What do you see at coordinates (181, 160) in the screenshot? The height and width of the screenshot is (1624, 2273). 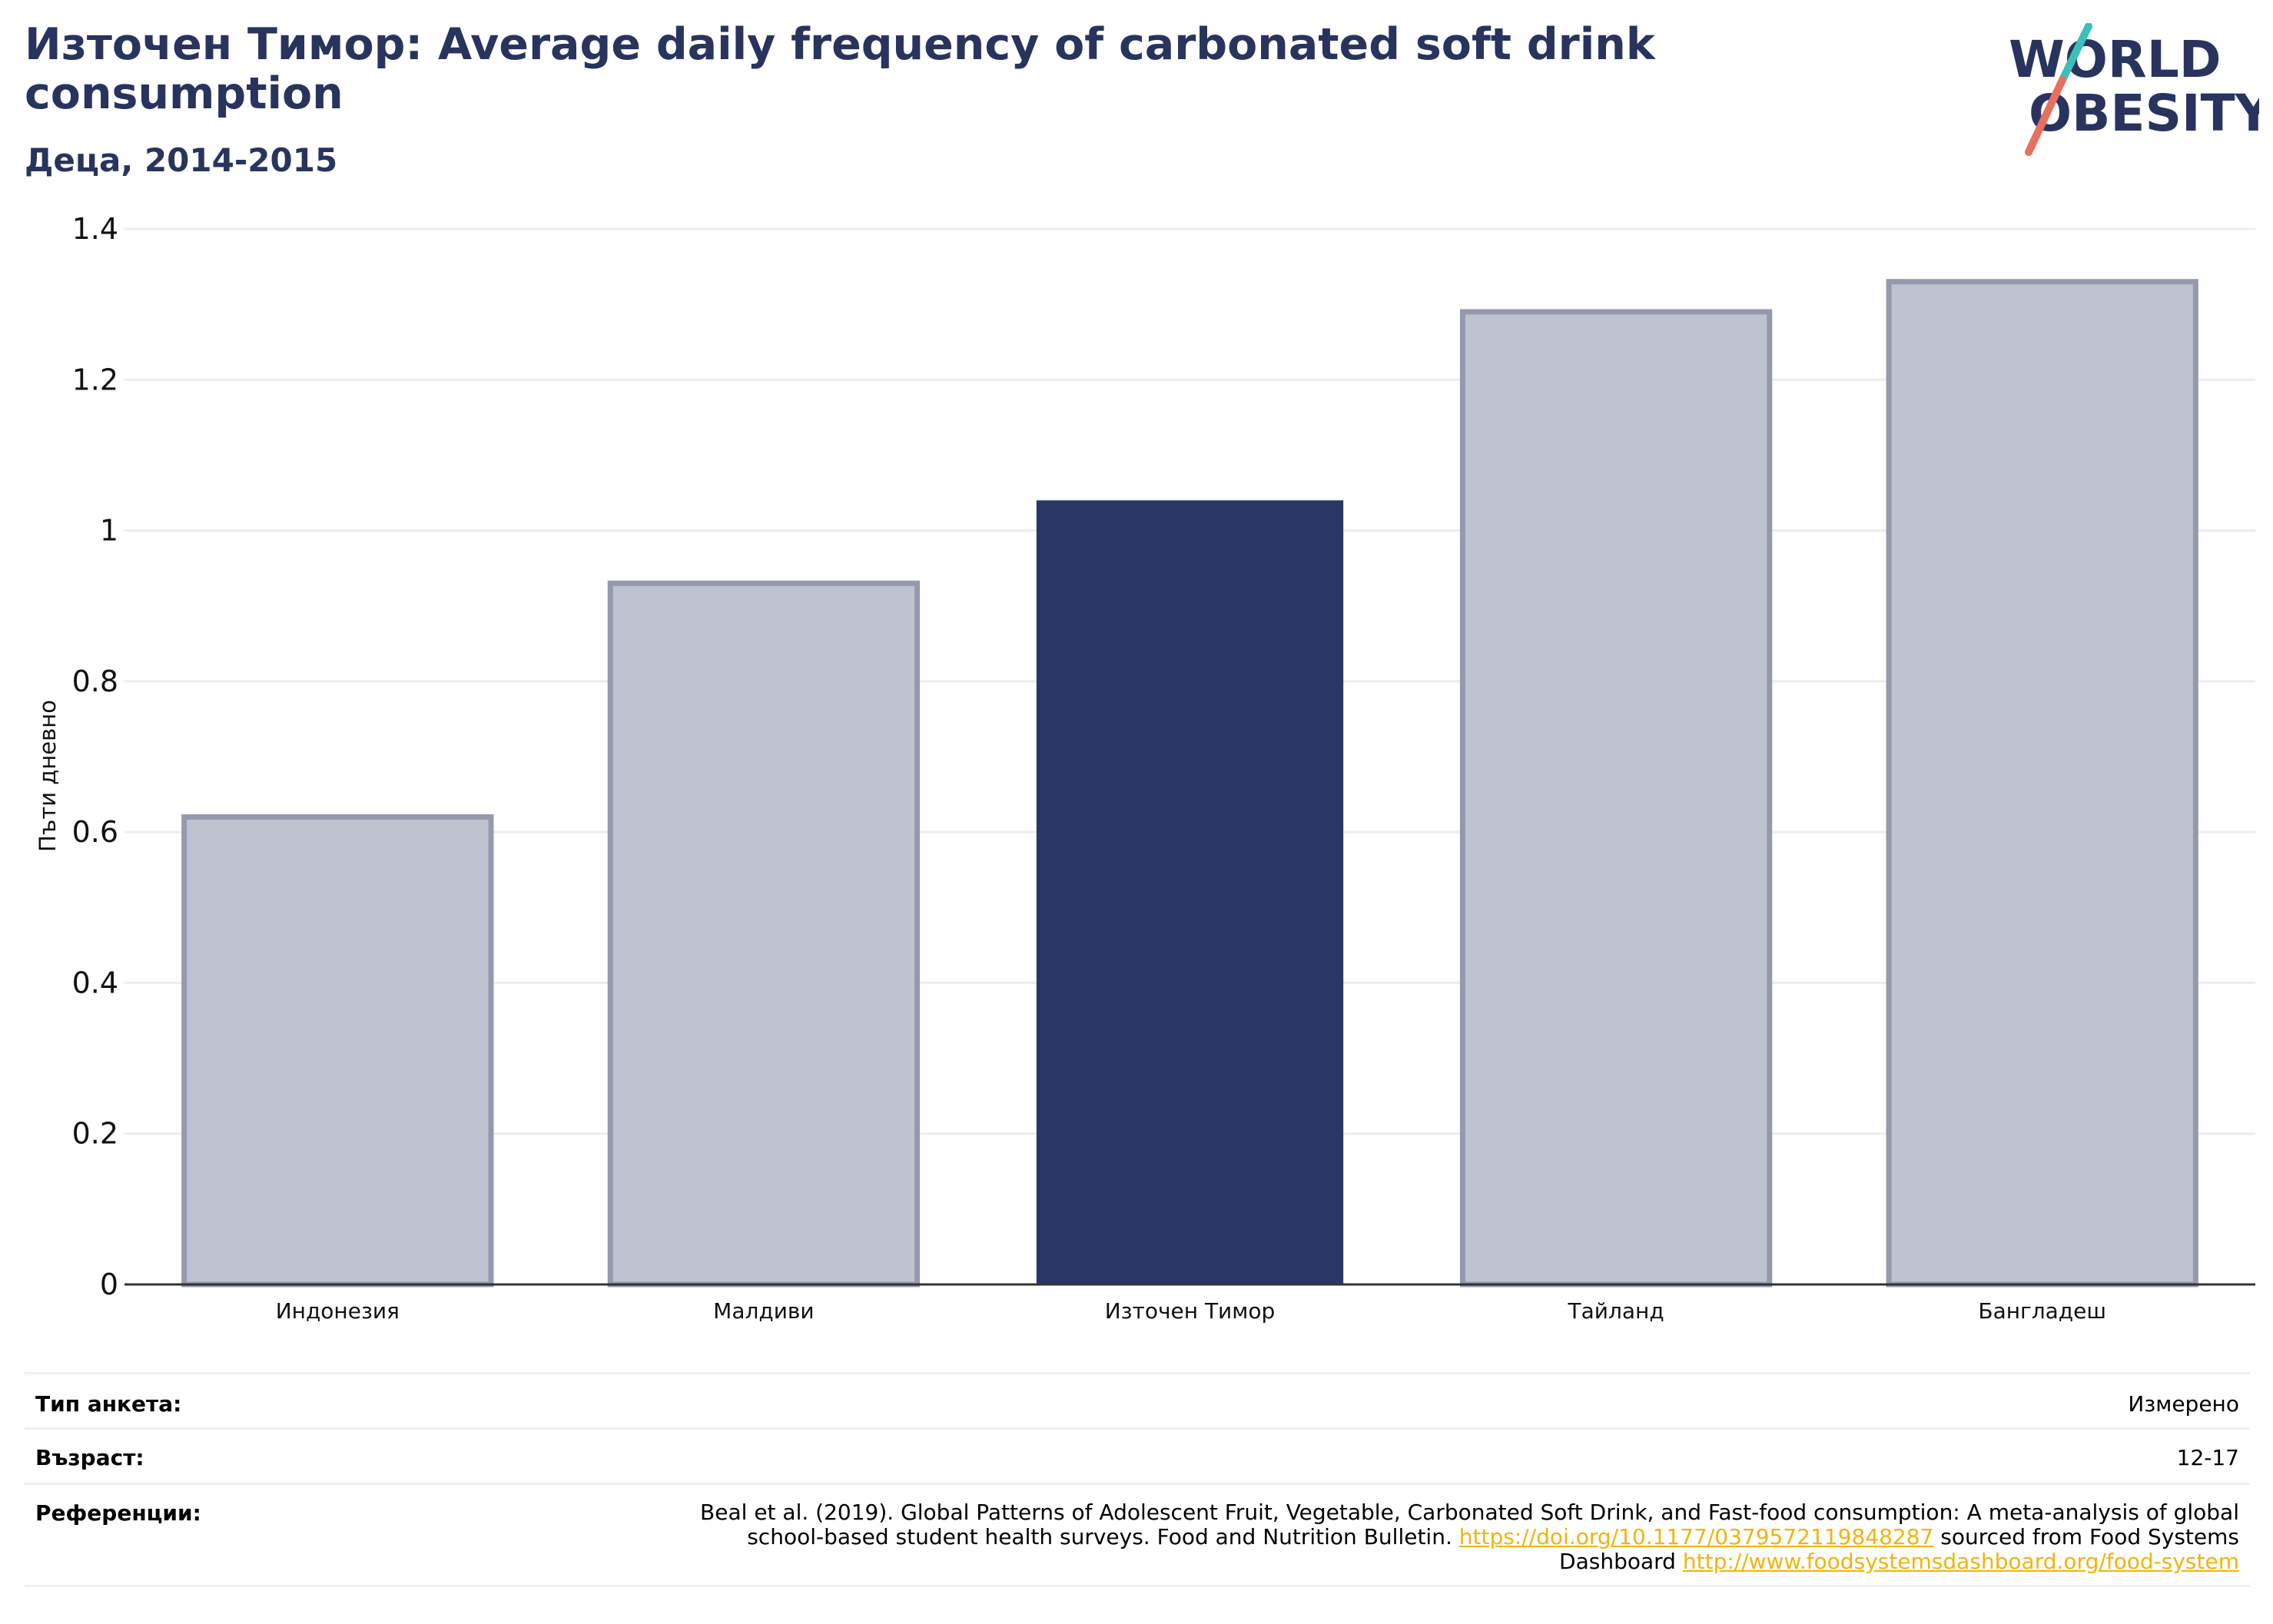 I see `chart-subtitle: Деца, 2014-2015` at bounding box center [181, 160].